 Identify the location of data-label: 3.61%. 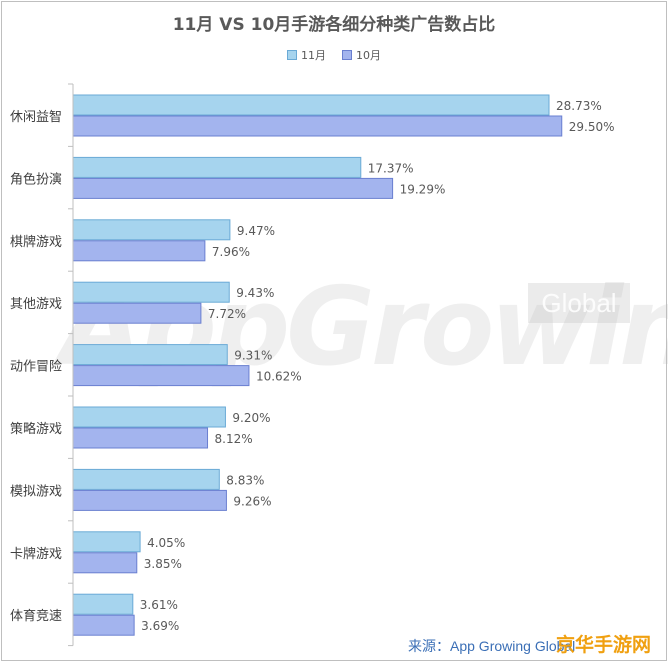
(159, 605).